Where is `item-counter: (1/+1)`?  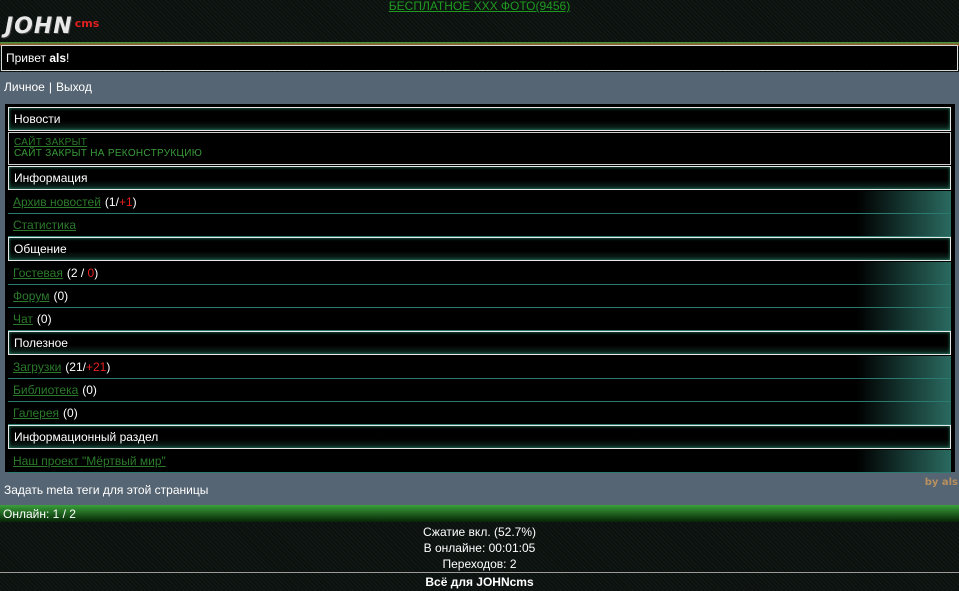
item-counter: (1/+1) is located at coordinates (121, 202).